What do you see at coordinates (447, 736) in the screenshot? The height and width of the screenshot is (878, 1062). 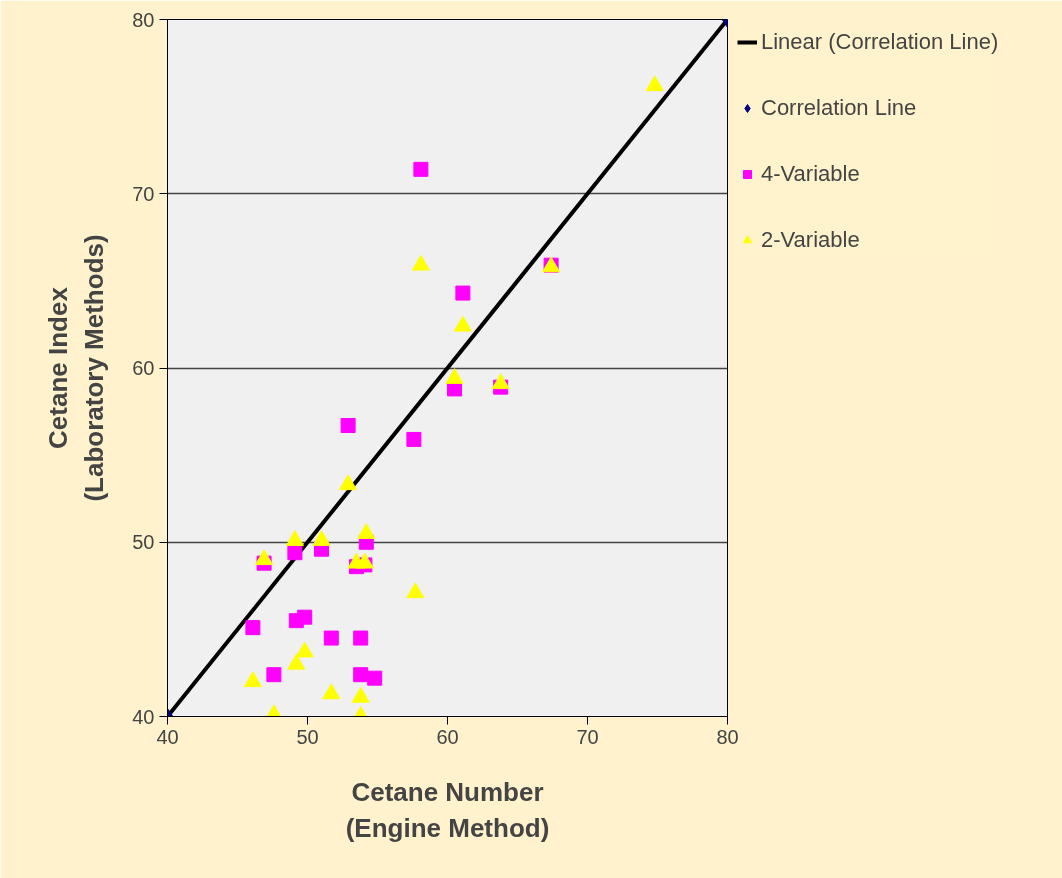 I see `x-tick-label: 60` at bounding box center [447, 736].